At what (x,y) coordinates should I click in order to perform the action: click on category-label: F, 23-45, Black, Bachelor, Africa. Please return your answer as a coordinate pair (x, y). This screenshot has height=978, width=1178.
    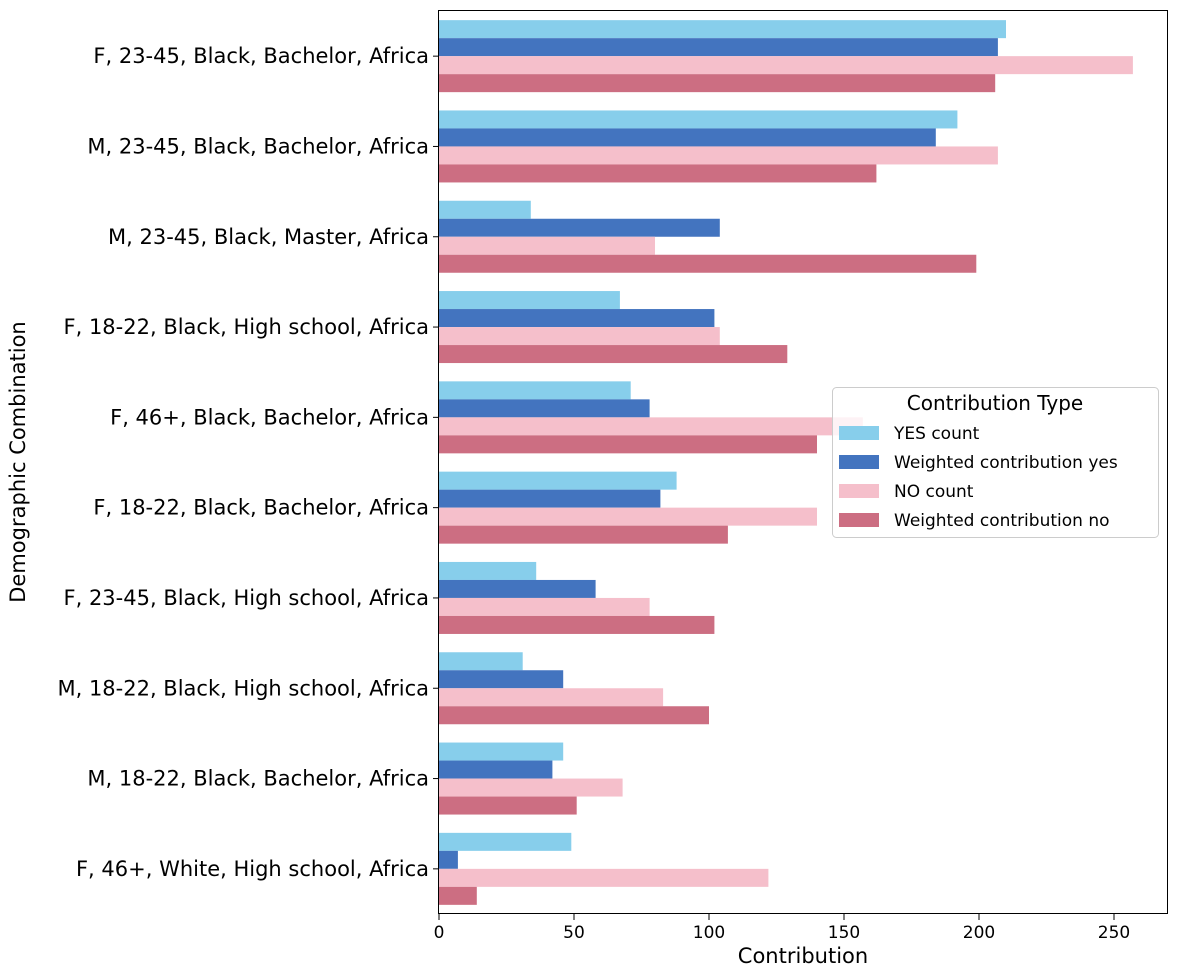
    Looking at the image, I should click on (261, 56).